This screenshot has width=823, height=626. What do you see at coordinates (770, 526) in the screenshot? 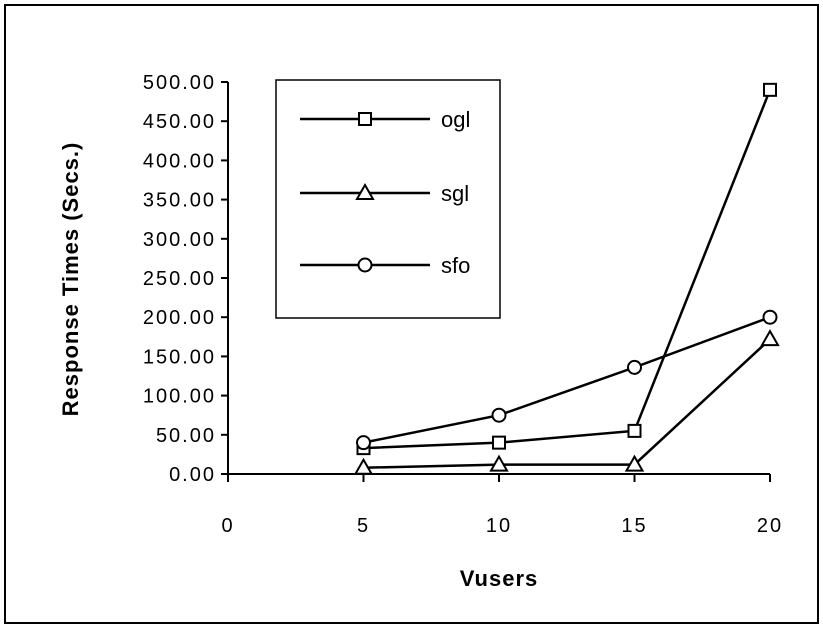
I see `x-tick-label: 20` at bounding box center [770, 526].